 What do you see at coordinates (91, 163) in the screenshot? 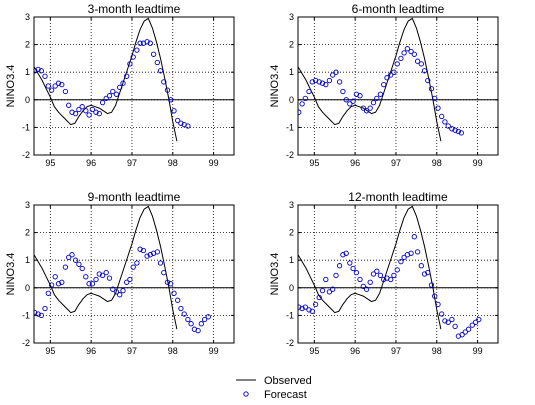
I see `x-tick-label: 96` at bounding box center [91, 163].